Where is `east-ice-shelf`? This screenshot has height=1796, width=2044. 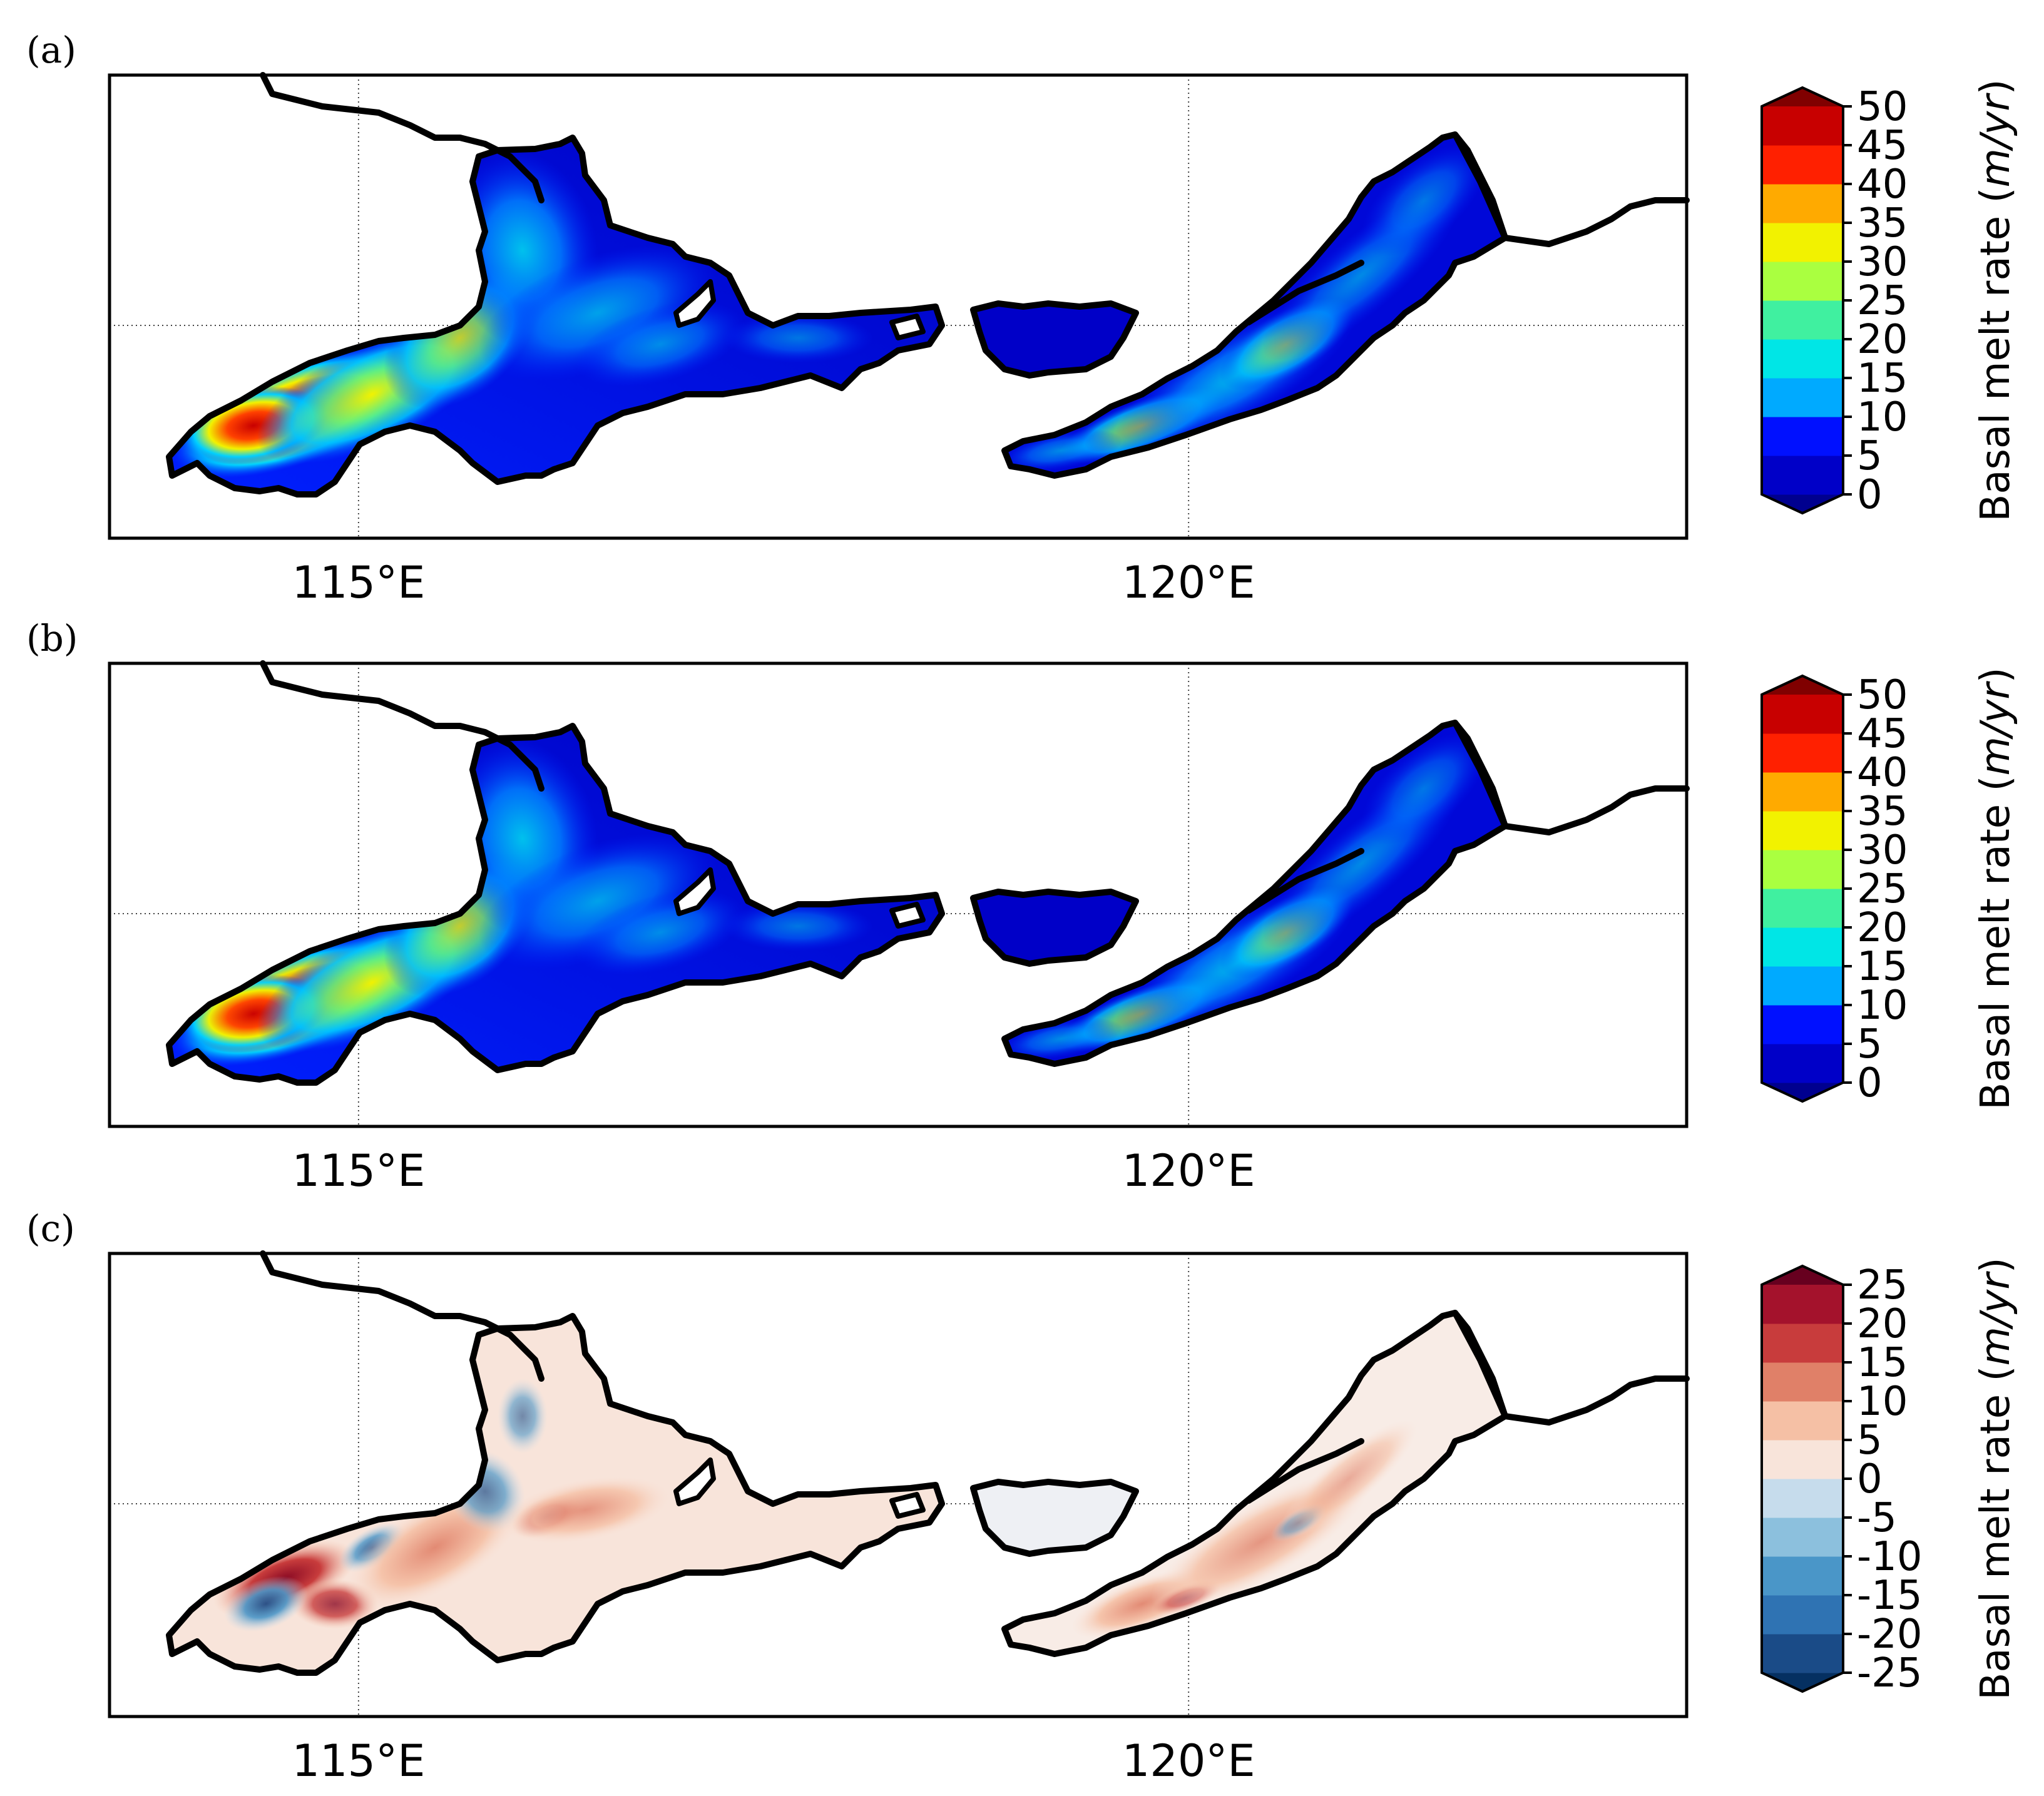
east-ice-shelf is located at coordinates (1254, 1483).